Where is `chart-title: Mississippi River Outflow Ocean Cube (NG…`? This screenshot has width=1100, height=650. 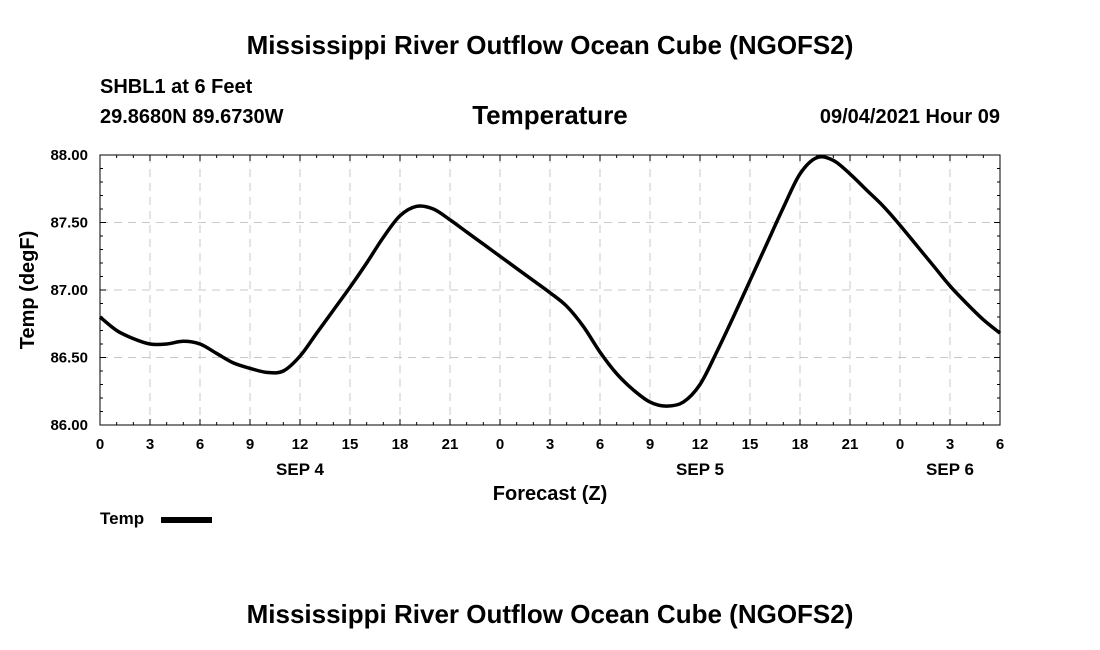
chart-title: Mississippi River Outflow Ocean Cube (NG… is located at coordinates (550, 45).